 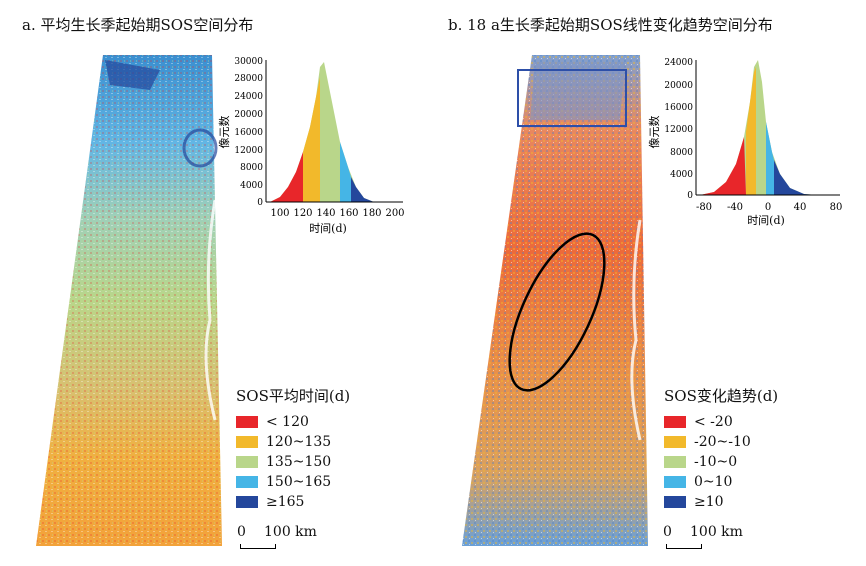 What do you see at coordinates (678, 108) in the screenshot?
I see `hist-b-ytick: 16000` at bounding box center [678, 108].